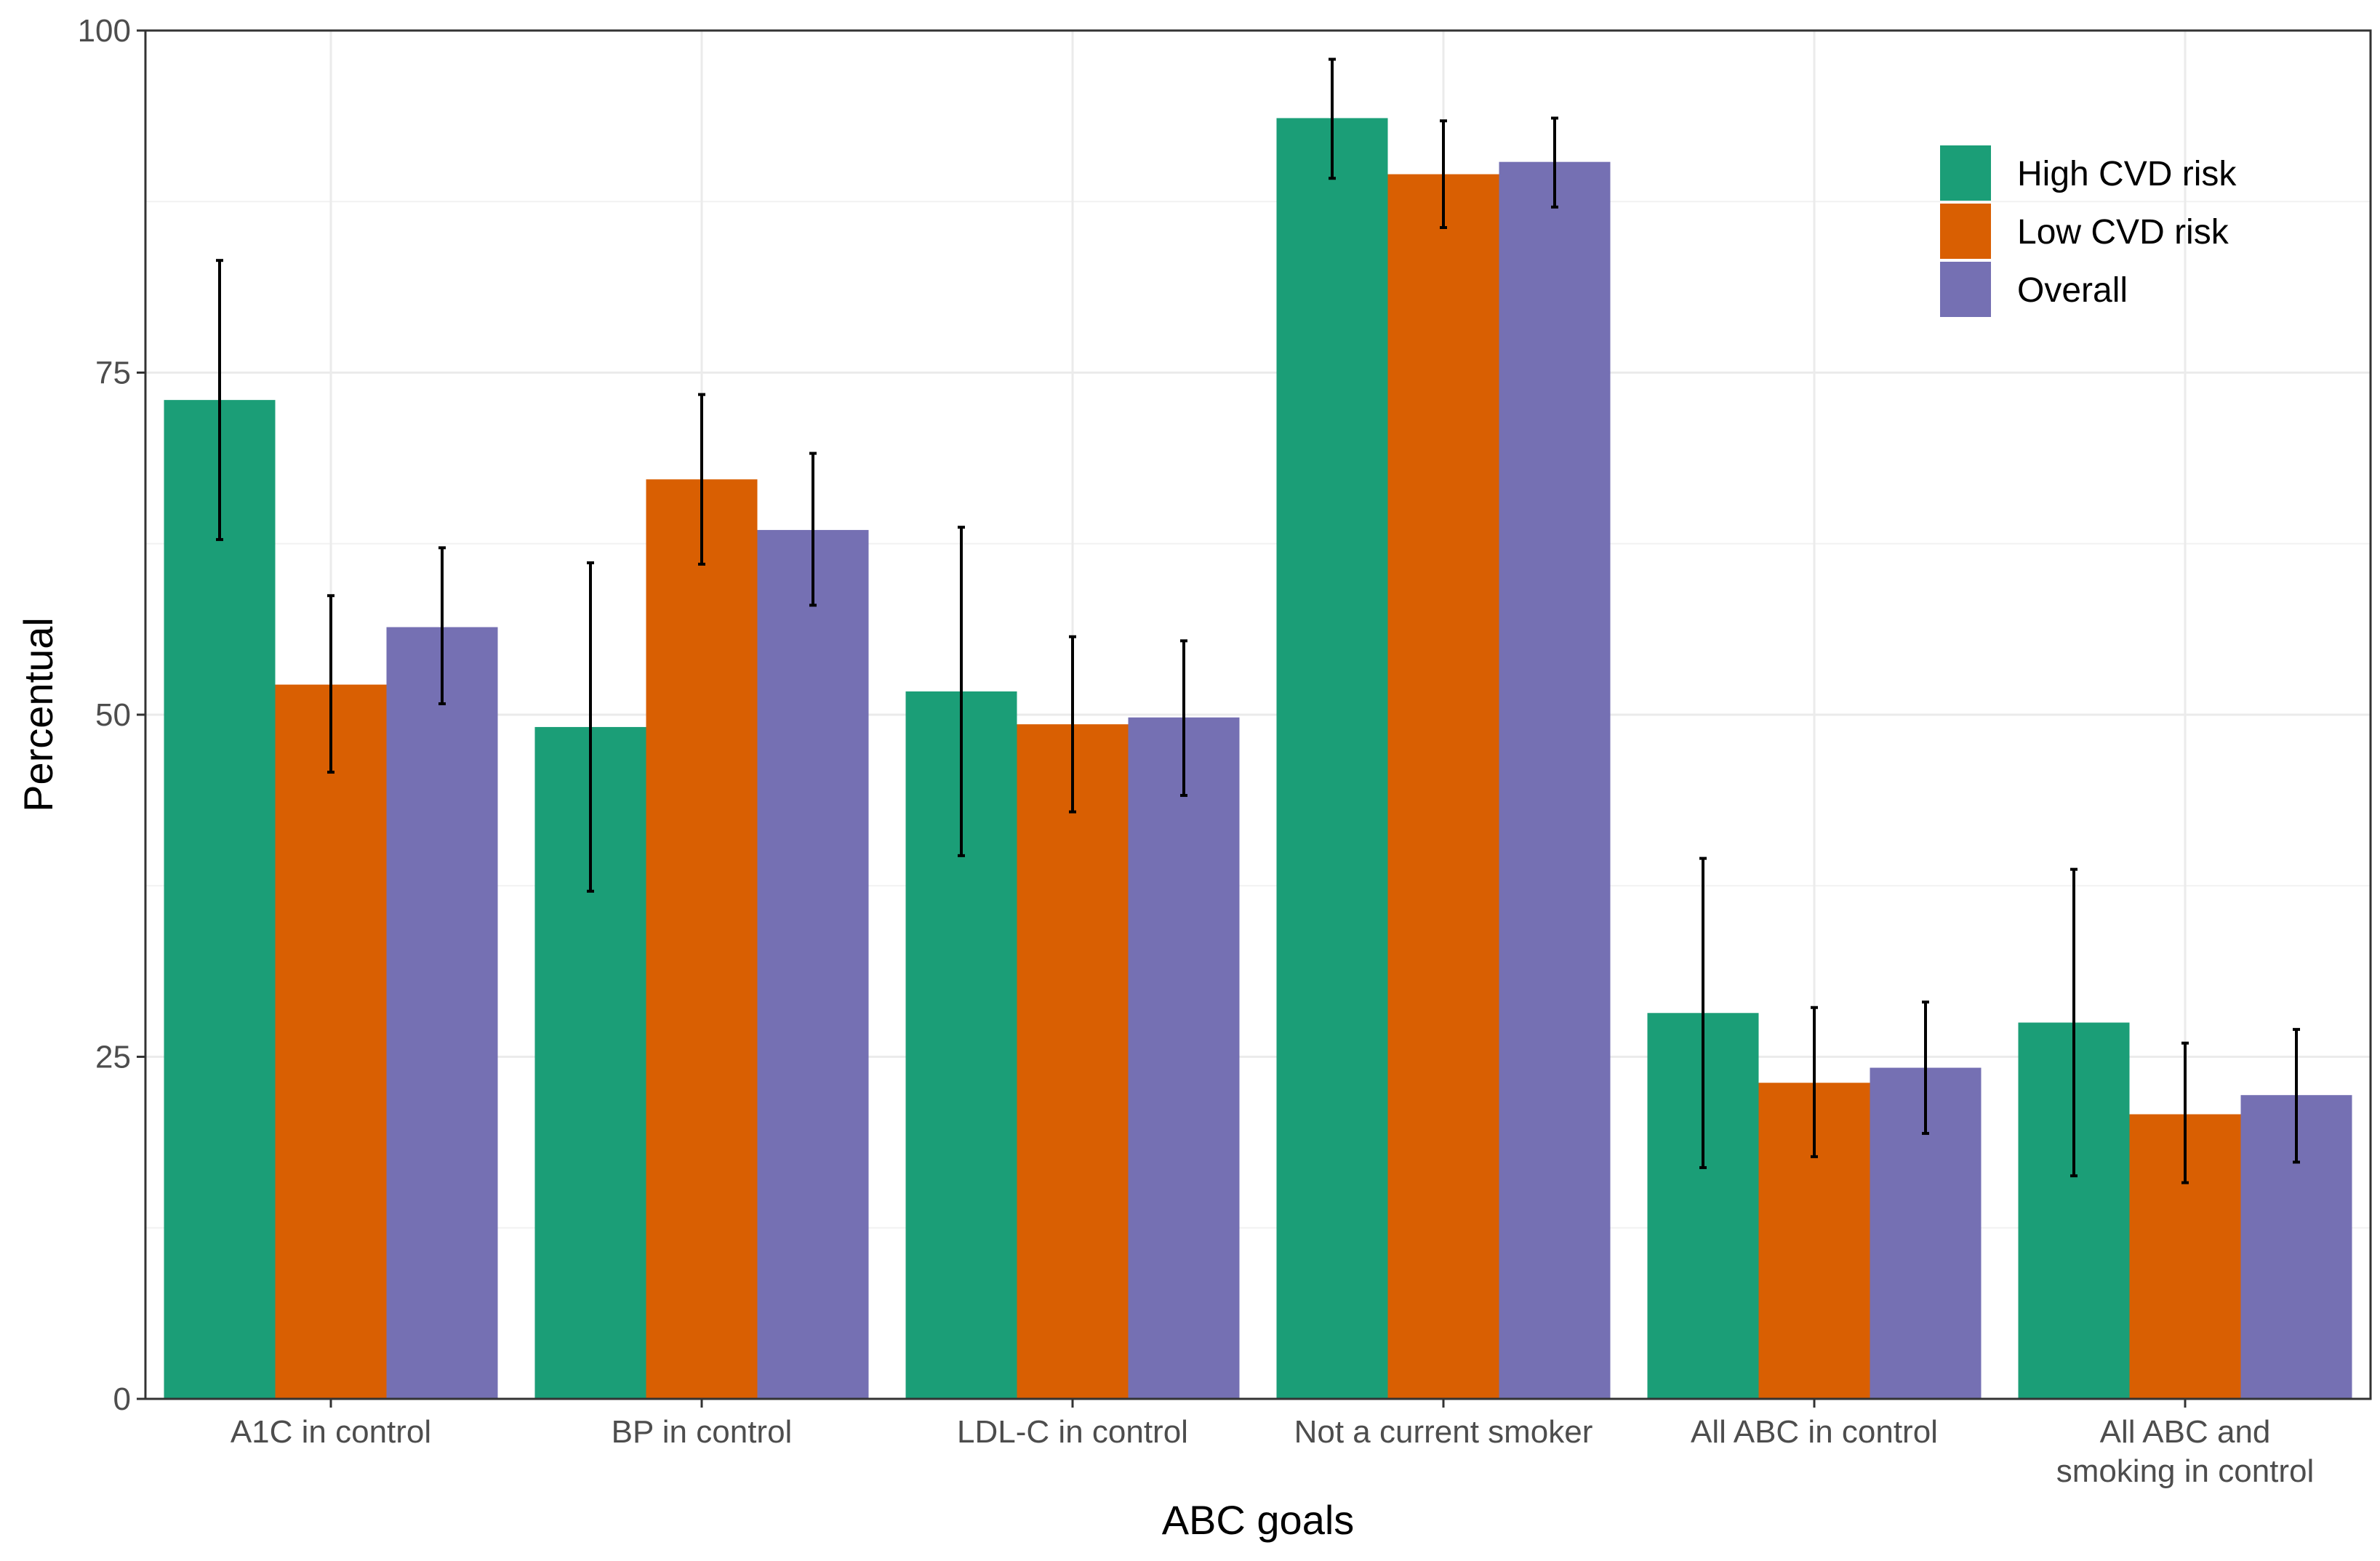  I want to click on y-tick-label: 75, so click(113, 373).